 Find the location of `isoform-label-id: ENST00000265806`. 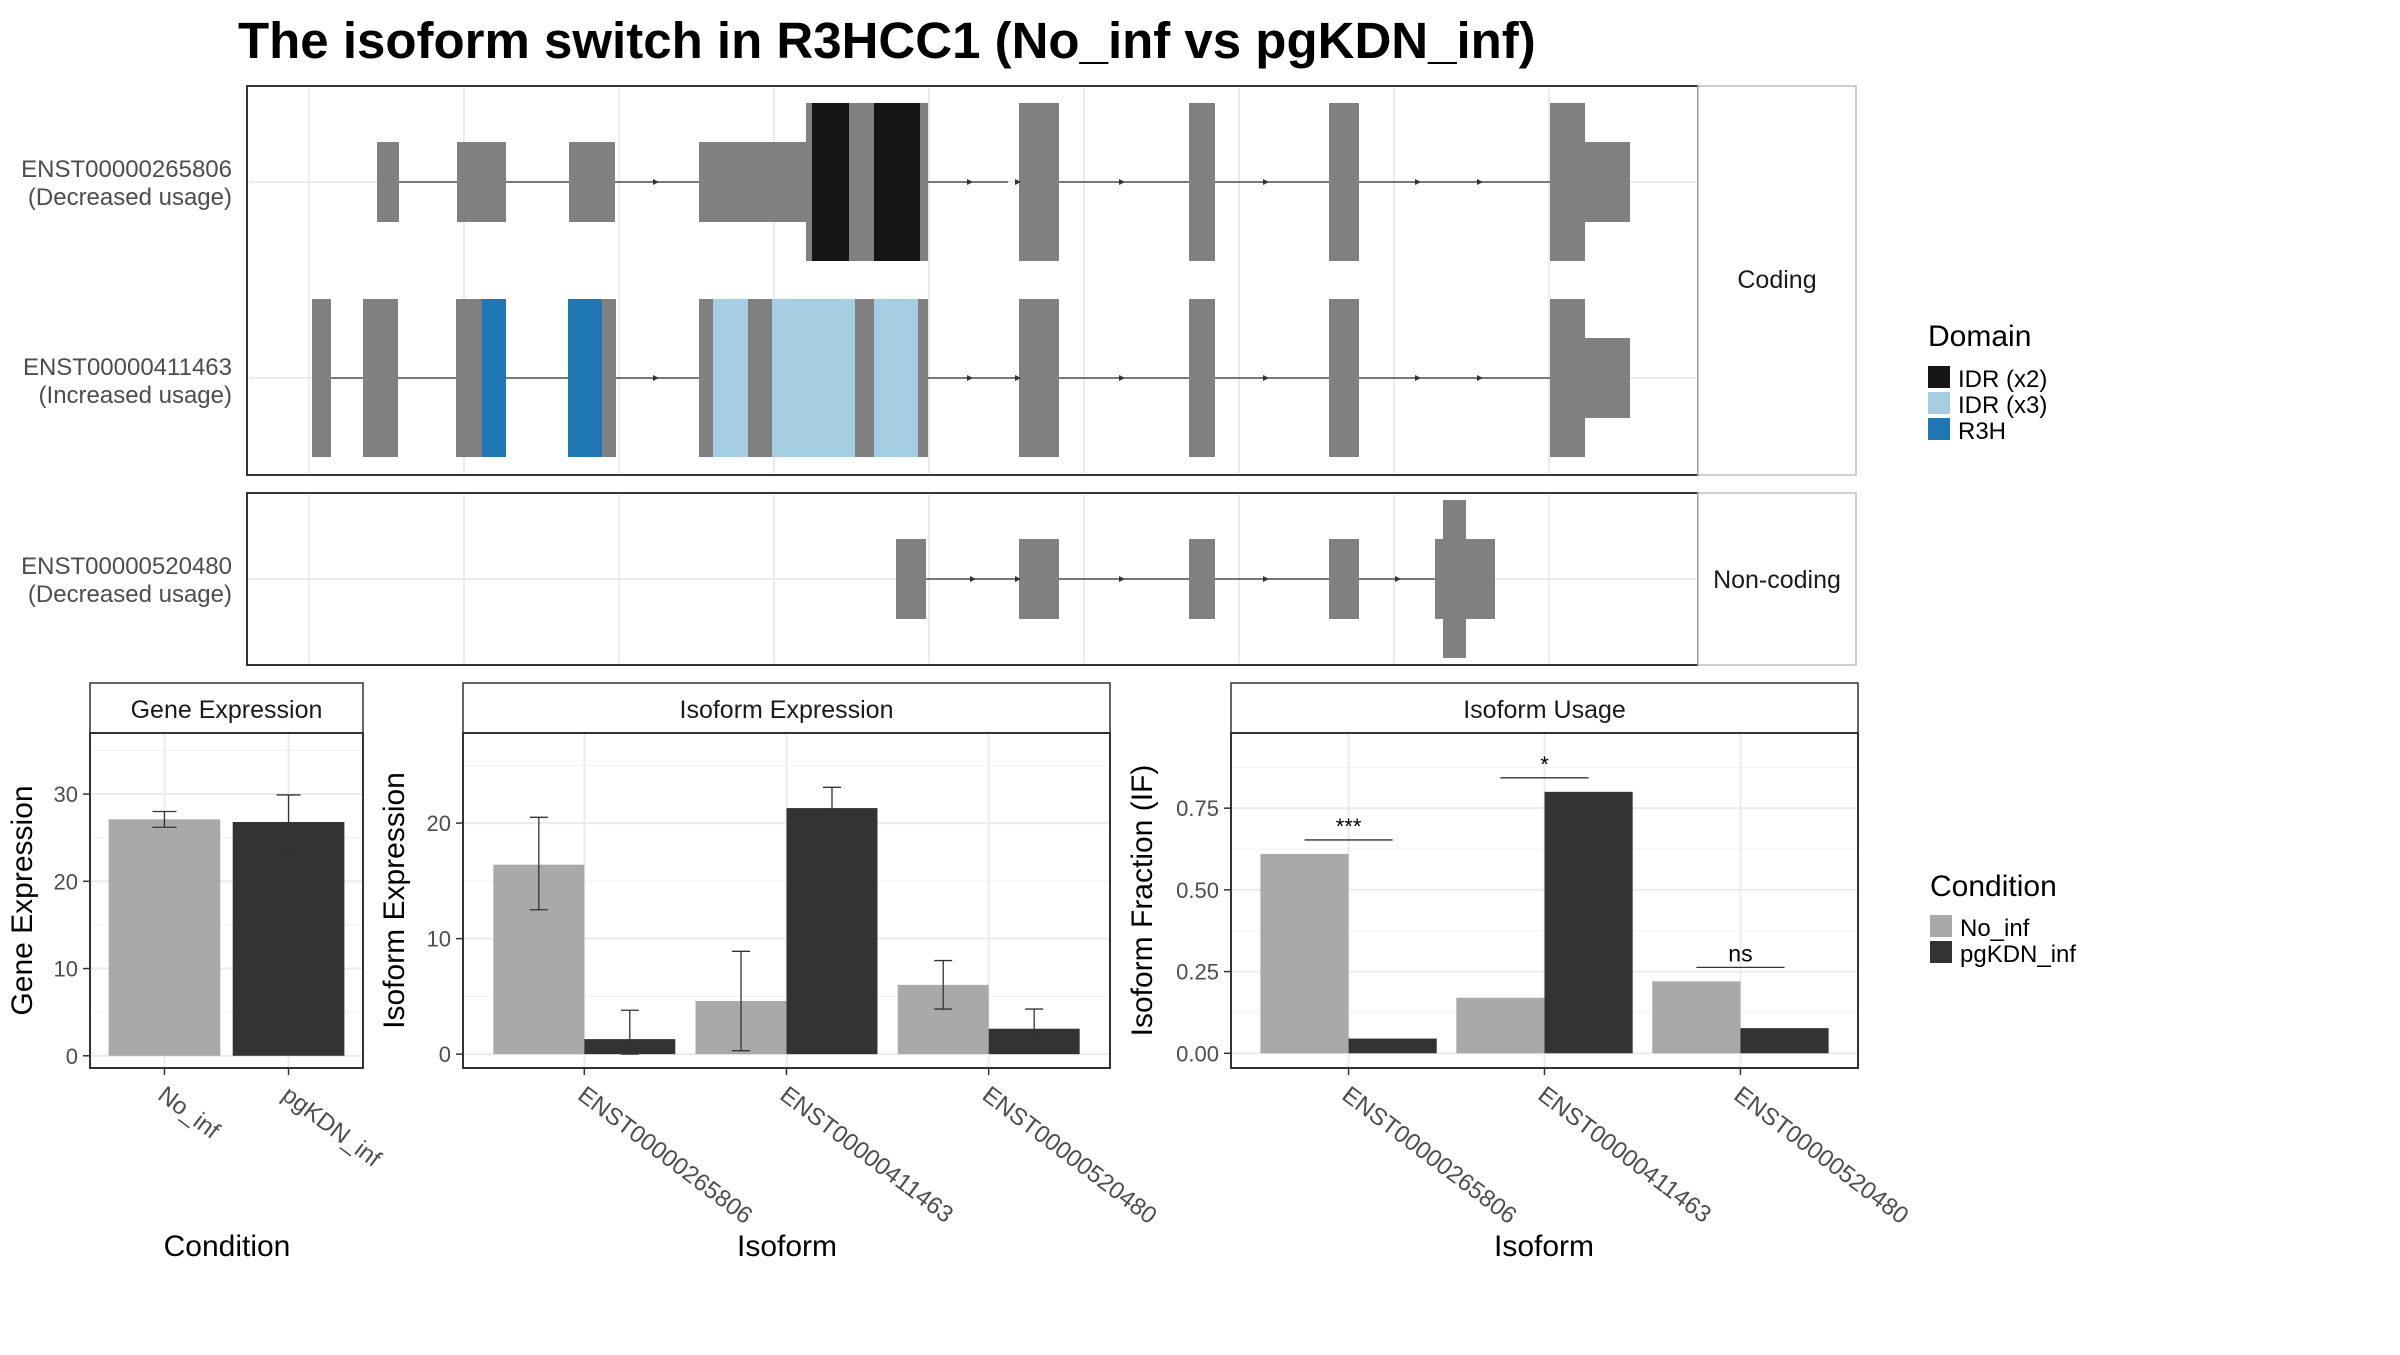

isoform-label-id: ENST00000265806 is located at coordinates (126, 169).